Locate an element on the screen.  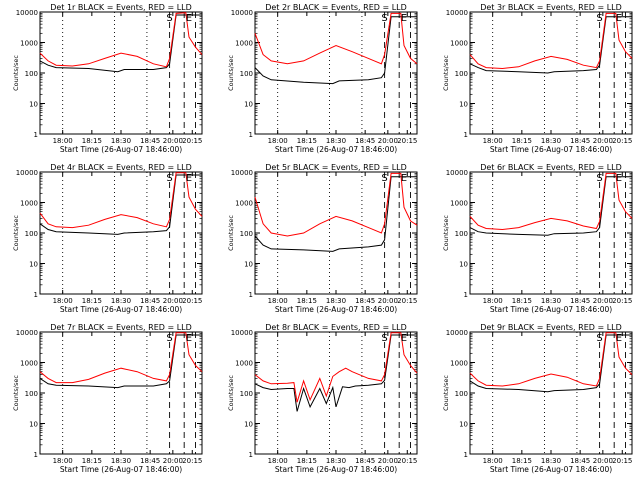
panel-title: Det 4r BLACK = Events, RED = LLD is located at coordinates (121, 167).